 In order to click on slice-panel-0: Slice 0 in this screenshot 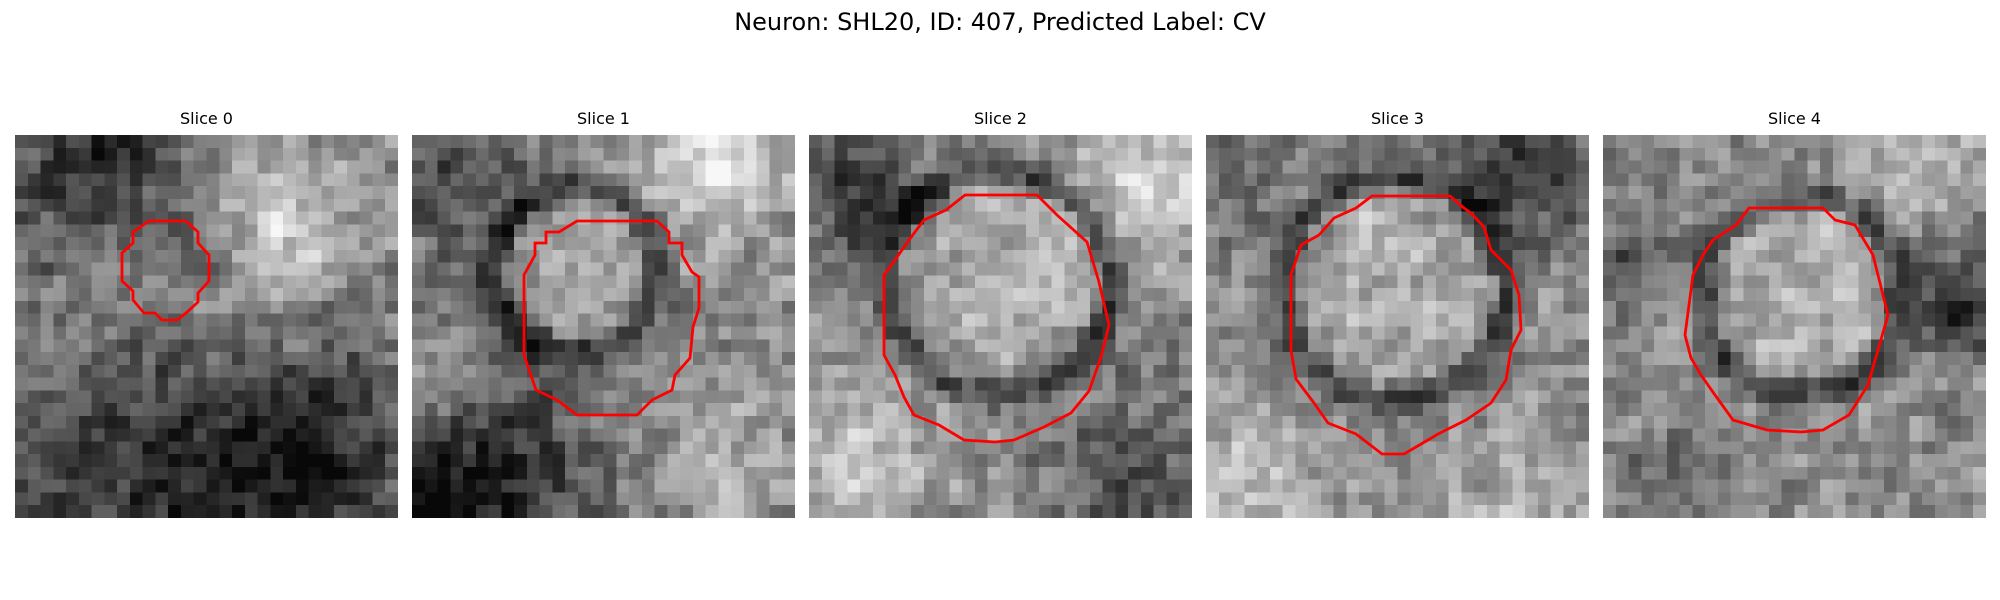, I will do `click(206, 313)`.